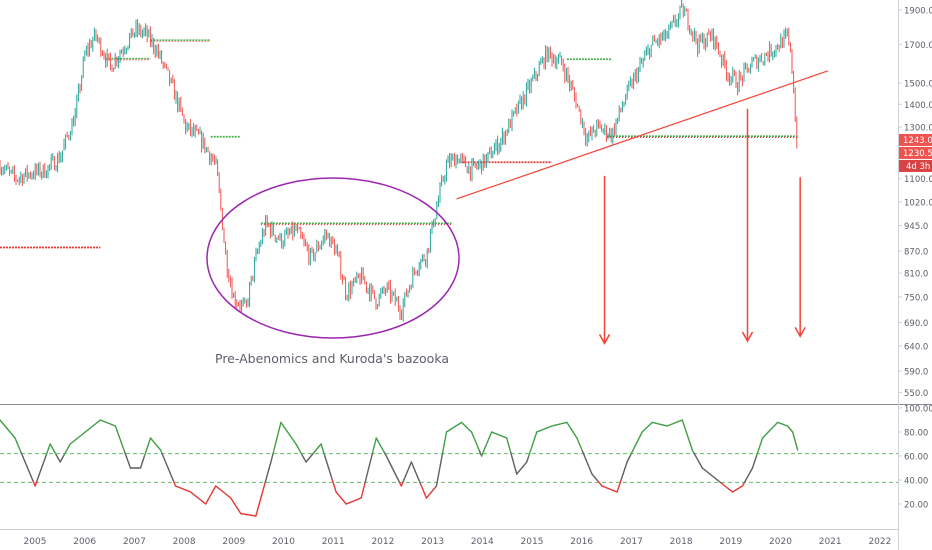 The height and width of the screenshot is (550, 932). Describe the element at coordinates (918, 84) in the screenshot. I see `price-tick-label: 1500.0` at that location.